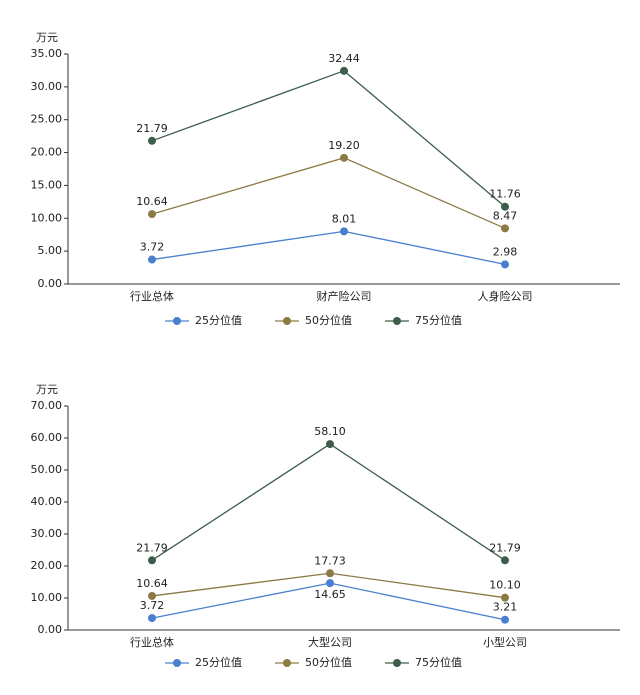  I want to click on y-tick-label: 25.00, so click(47, 119).